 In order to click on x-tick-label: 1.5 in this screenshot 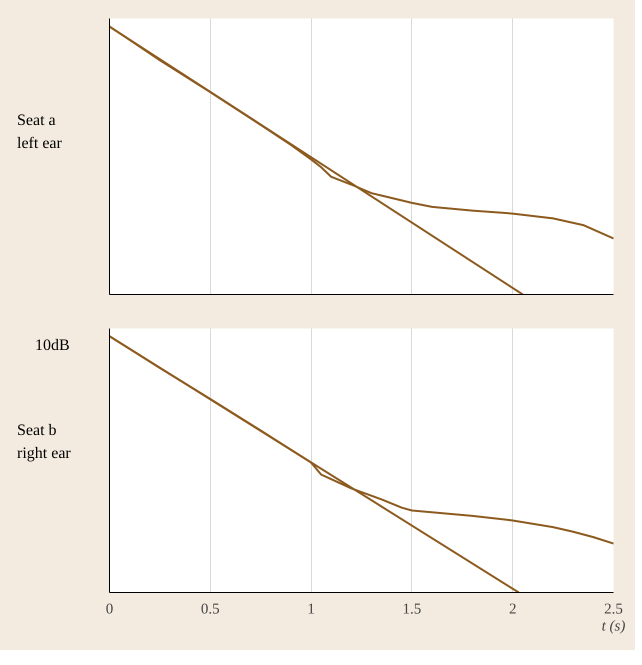, I will do `click(412, 610)`.